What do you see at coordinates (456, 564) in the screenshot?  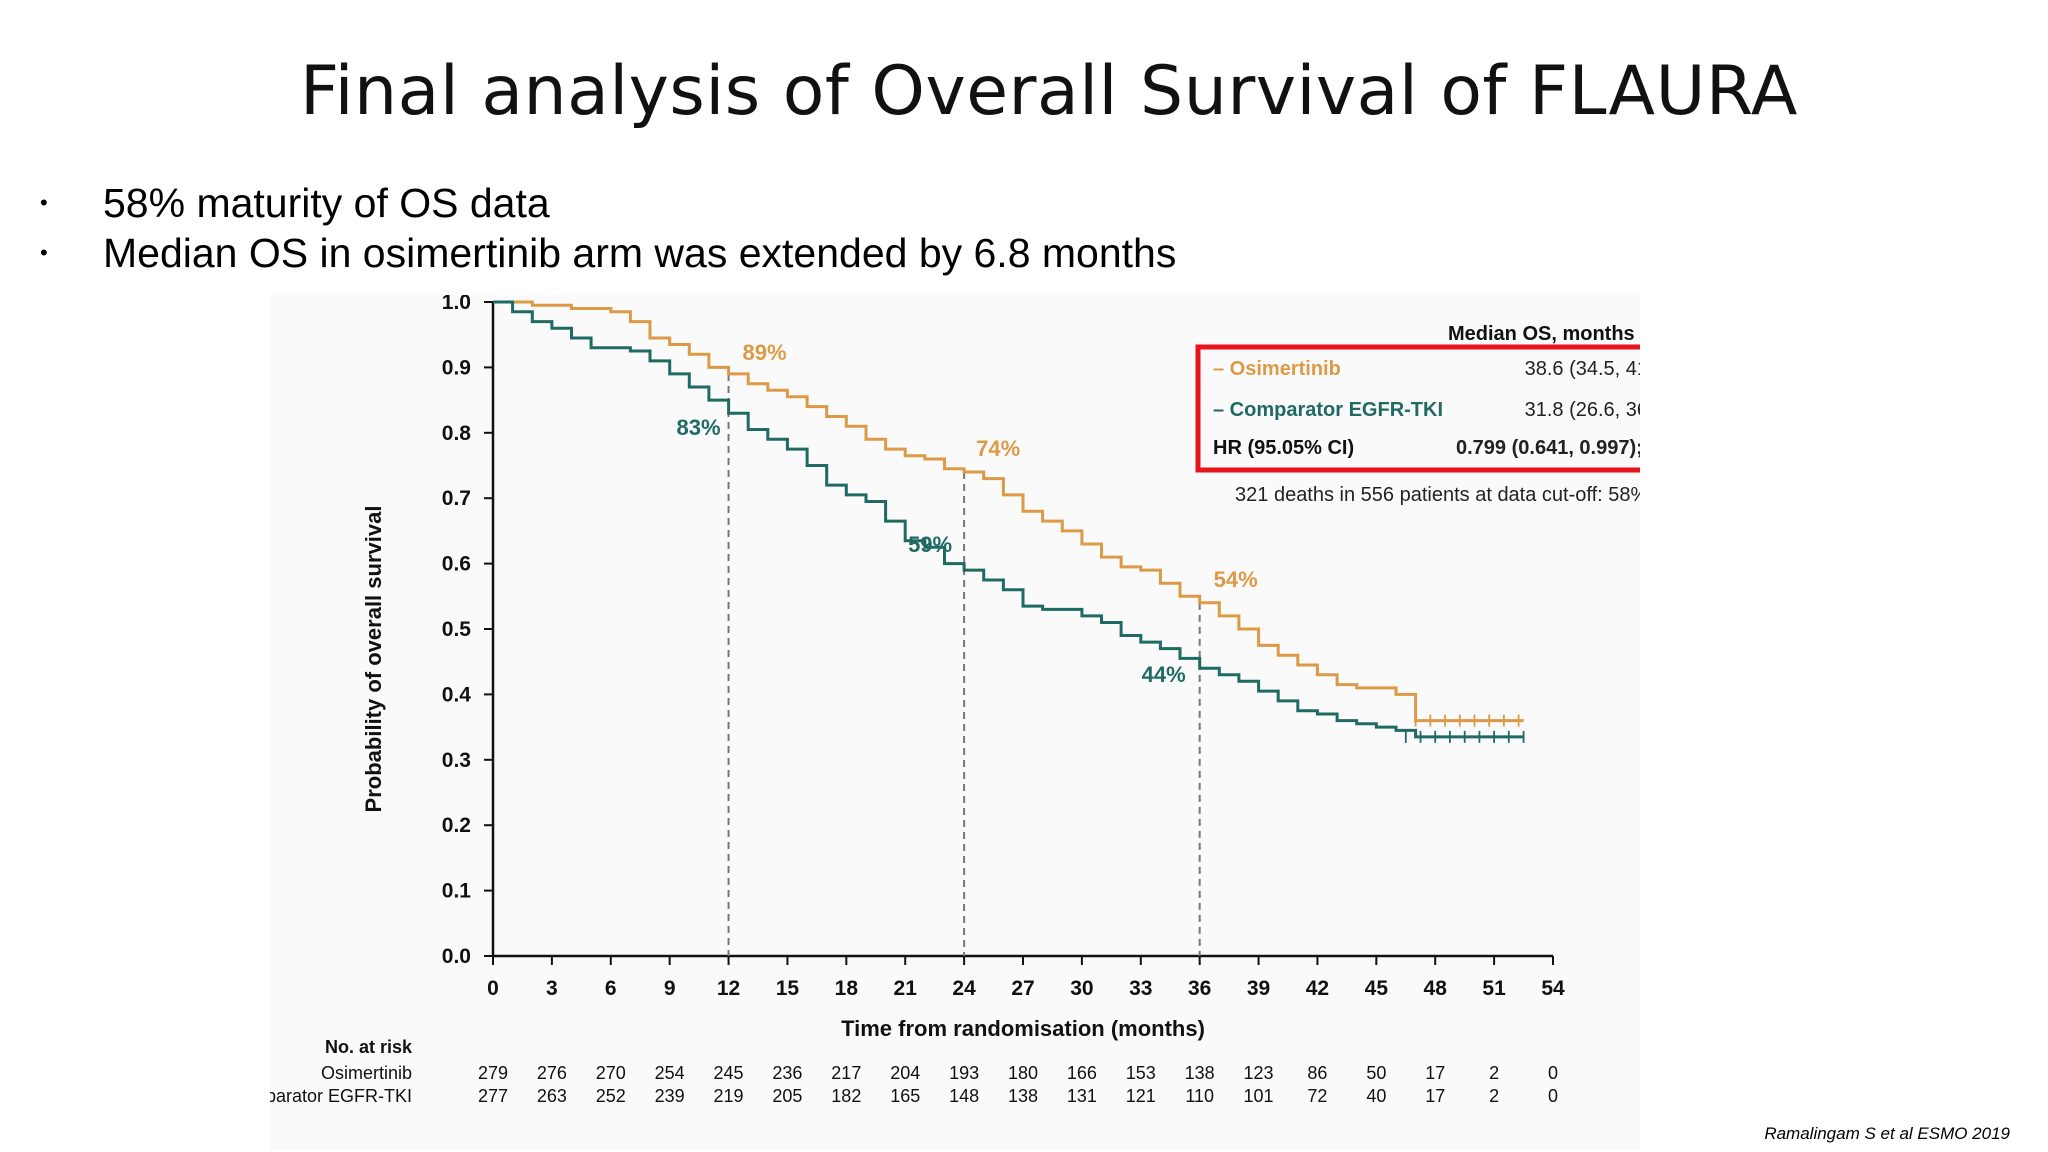 I see `y-tick-label: 0.6` at bounding box center [456, 564].